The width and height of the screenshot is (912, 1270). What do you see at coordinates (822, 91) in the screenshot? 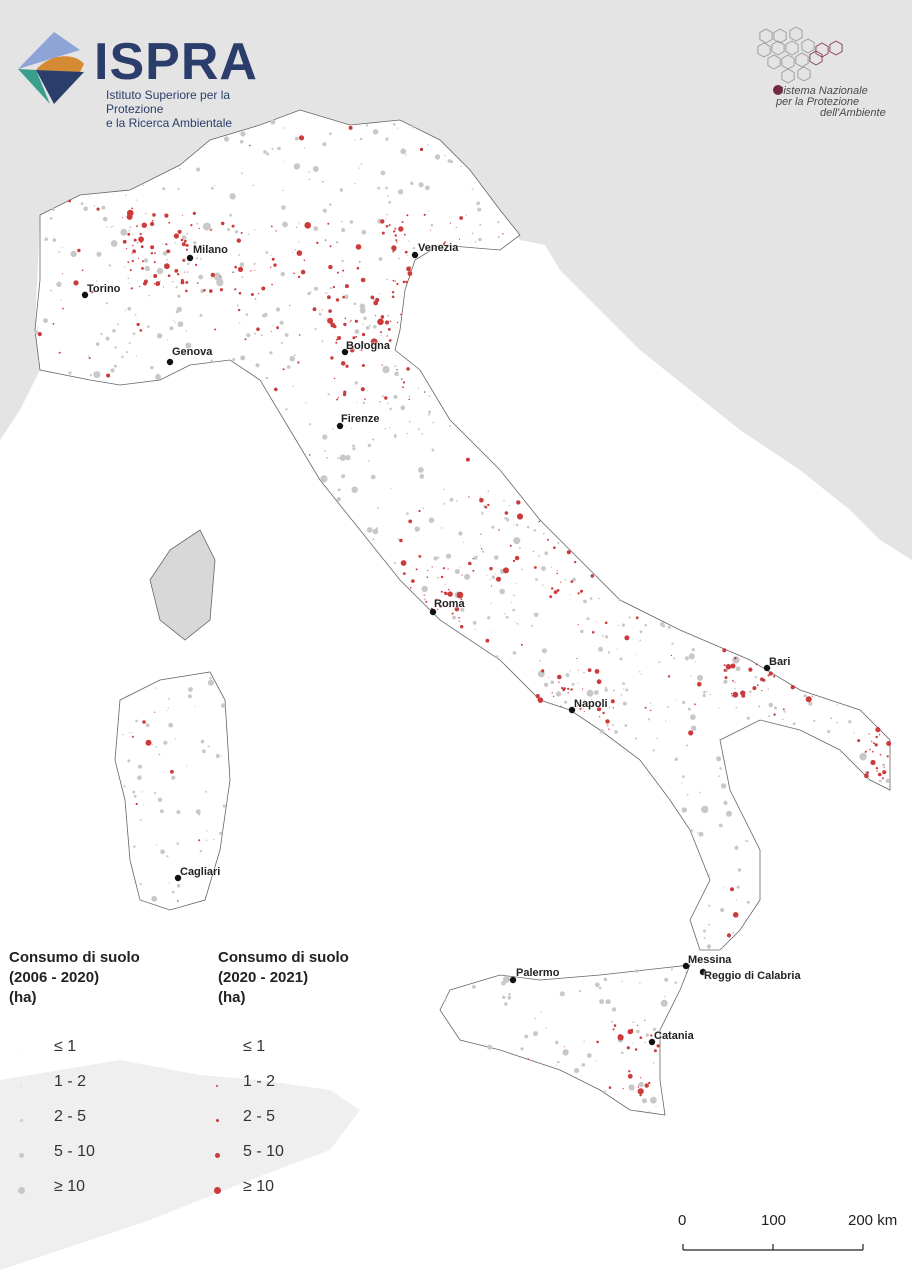
I see `snpa-line: Sistema Nazionale` at bounding box center [822, 91].